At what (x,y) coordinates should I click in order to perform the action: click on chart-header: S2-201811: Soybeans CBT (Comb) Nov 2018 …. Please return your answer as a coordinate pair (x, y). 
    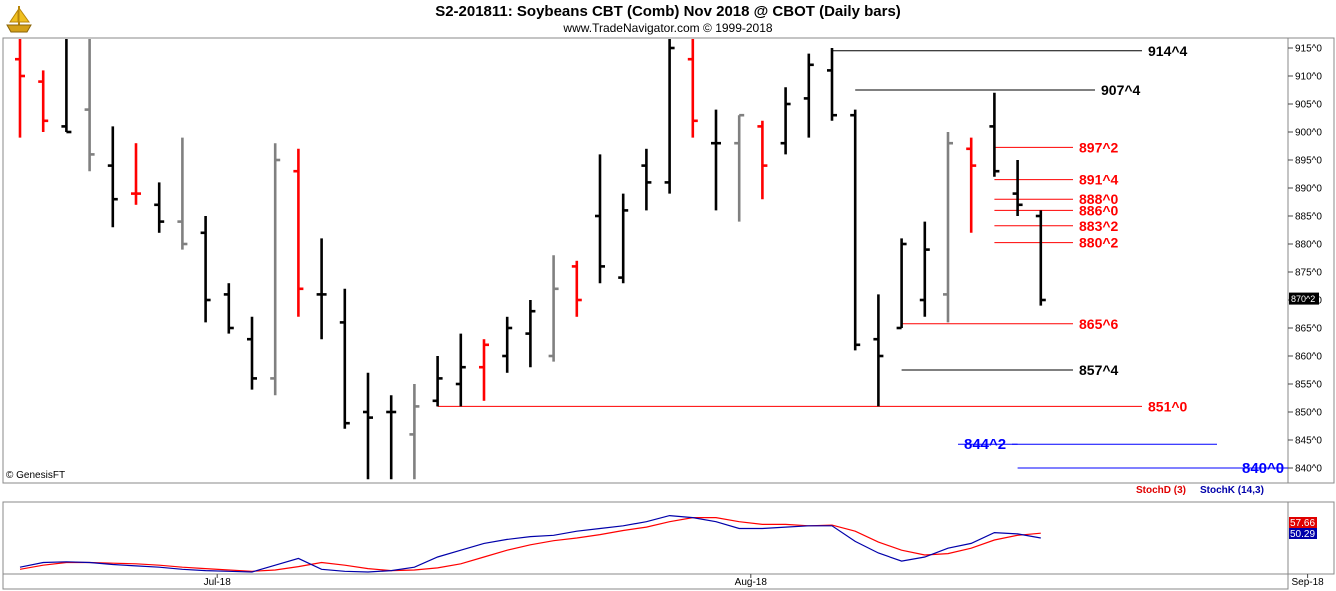
    Looking at the image, I should click on (668, 19).